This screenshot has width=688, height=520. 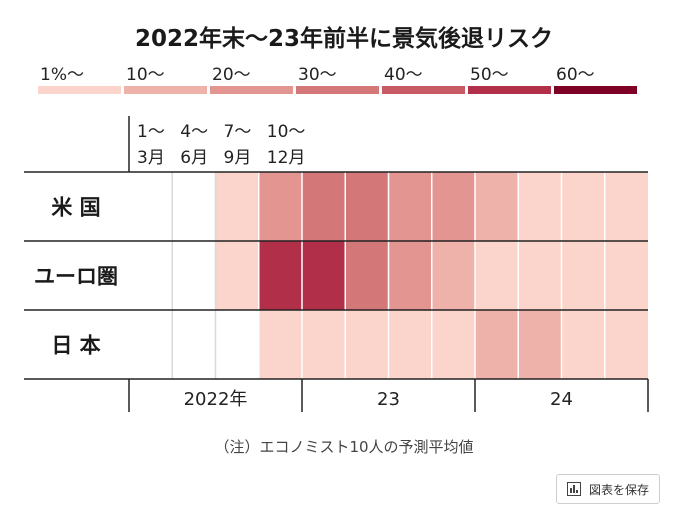 What do you see at coordinates (231, 75) in the screenshot?
I see `legend-label: 20～` at bounding box center [231, 75].